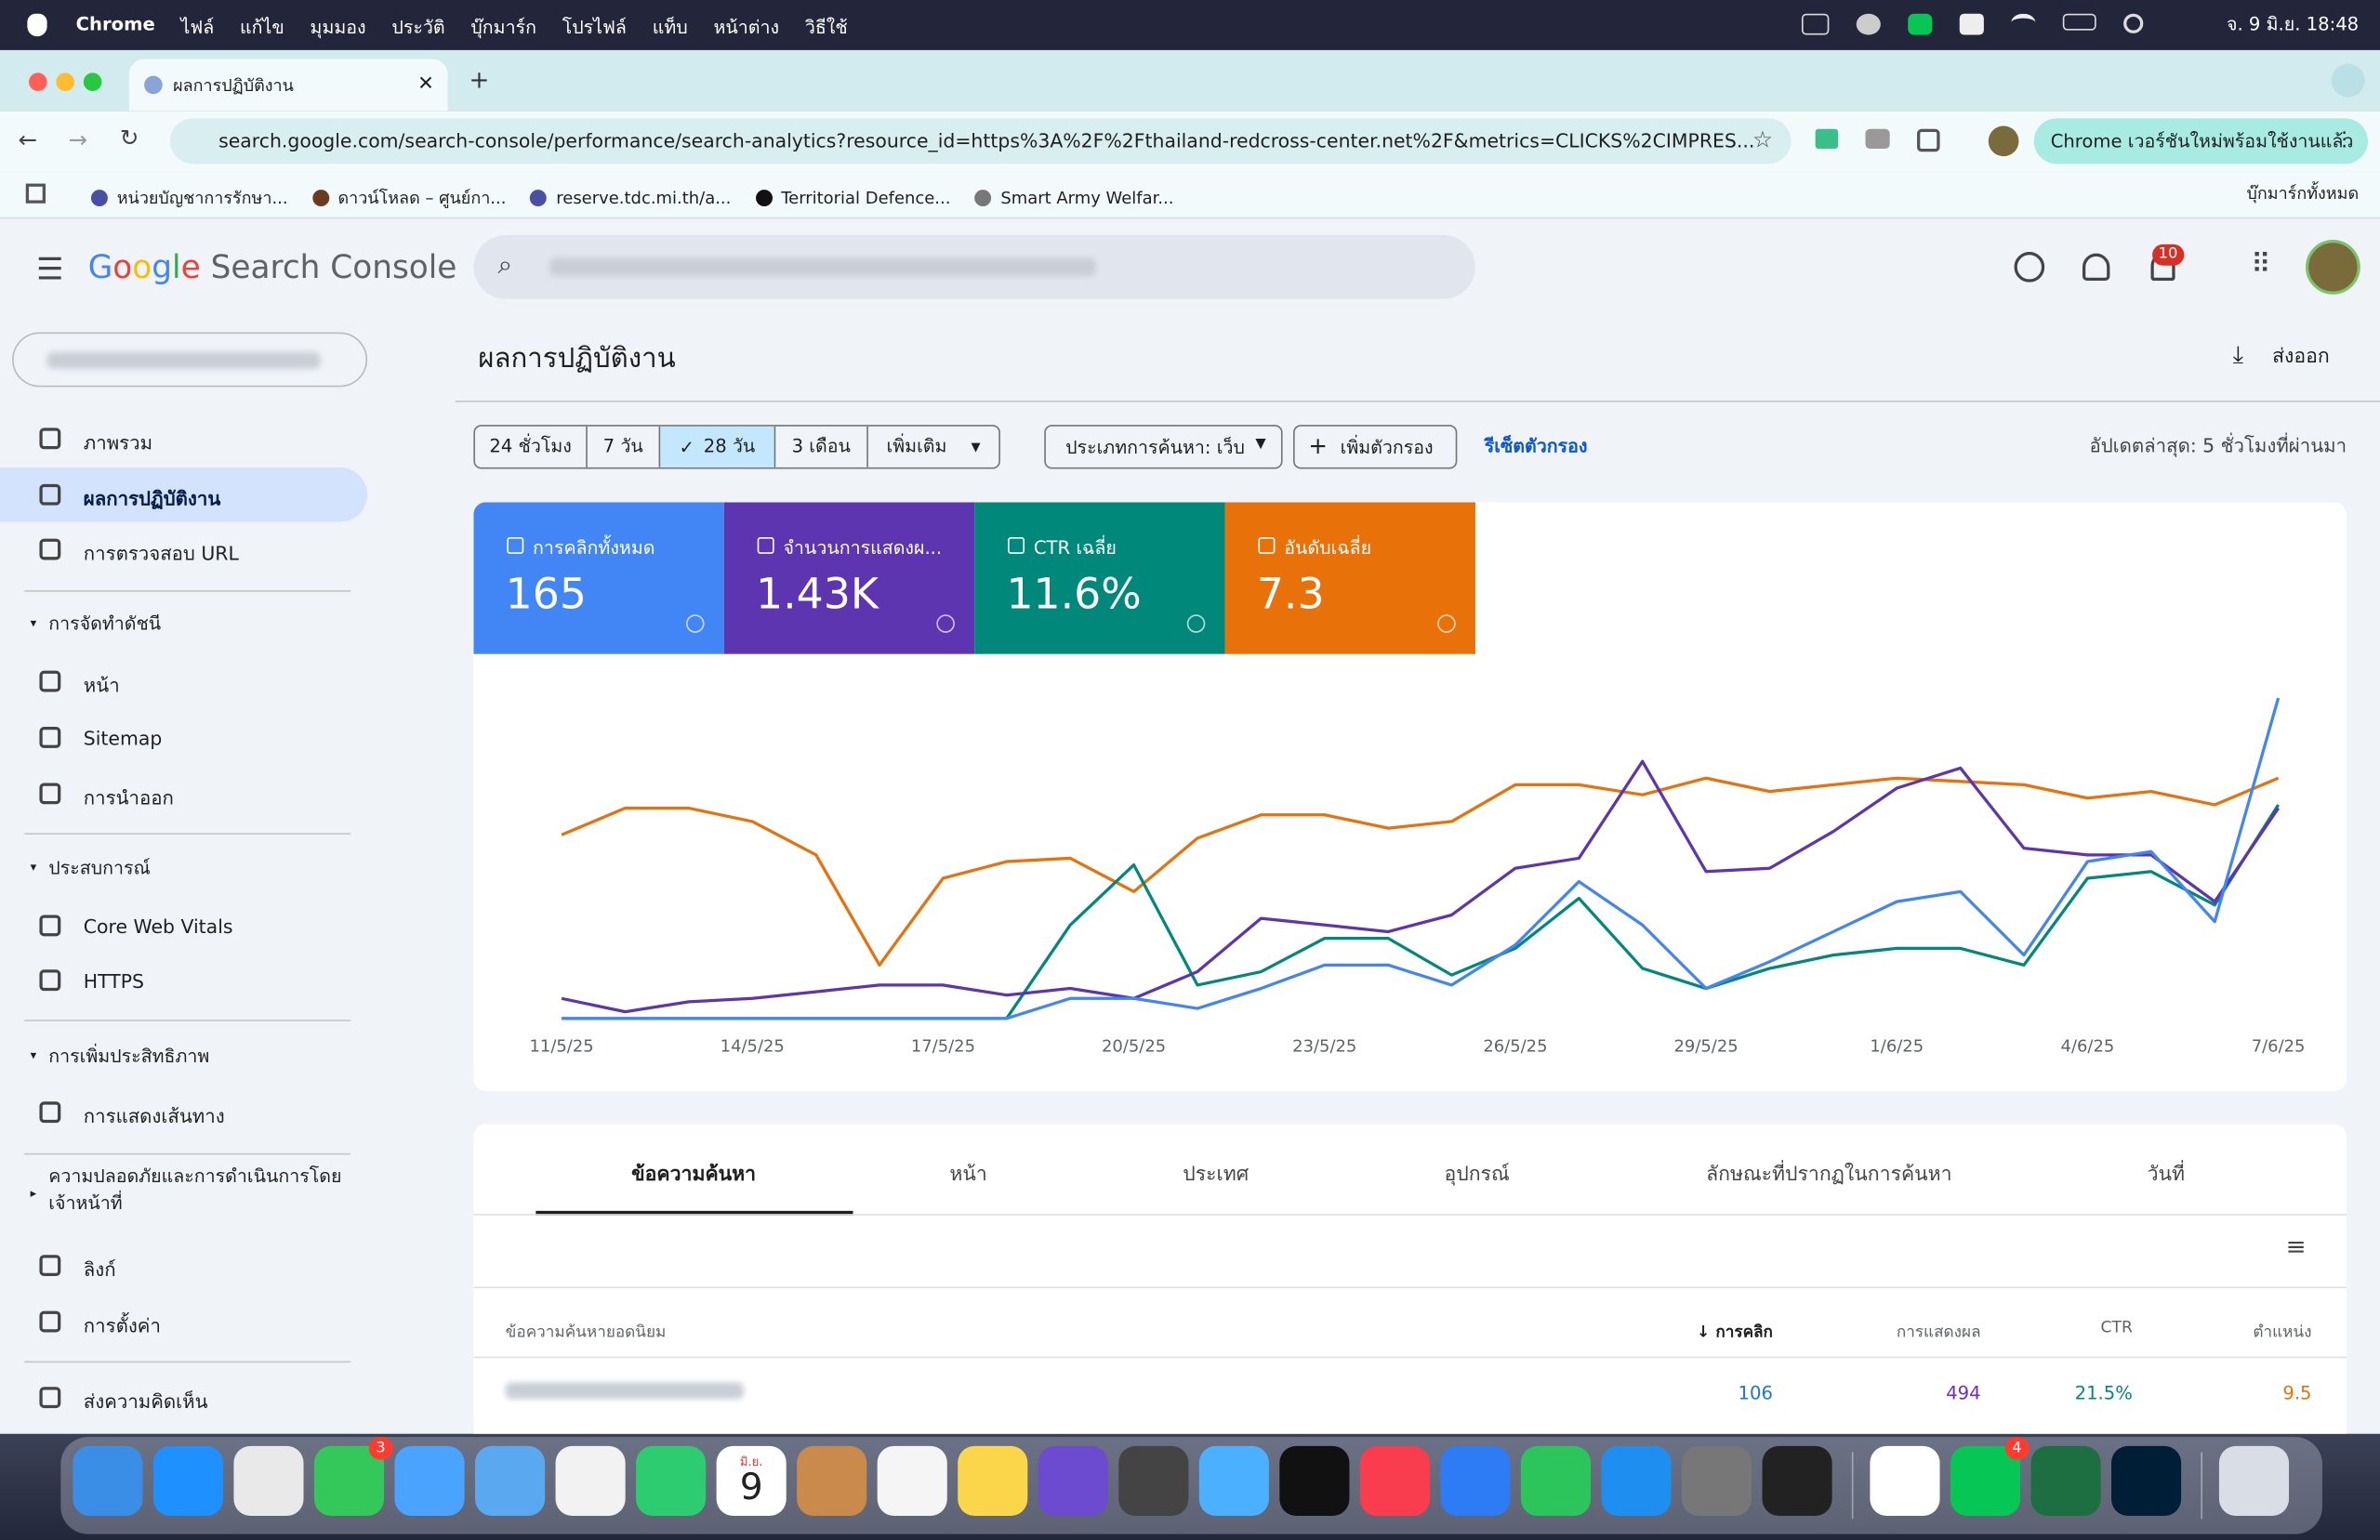  What do you see at coordinates (530, 447) in the screenshot?
I see `range-option: 24 ชั่วโมง` at bounding box center [530, 447].